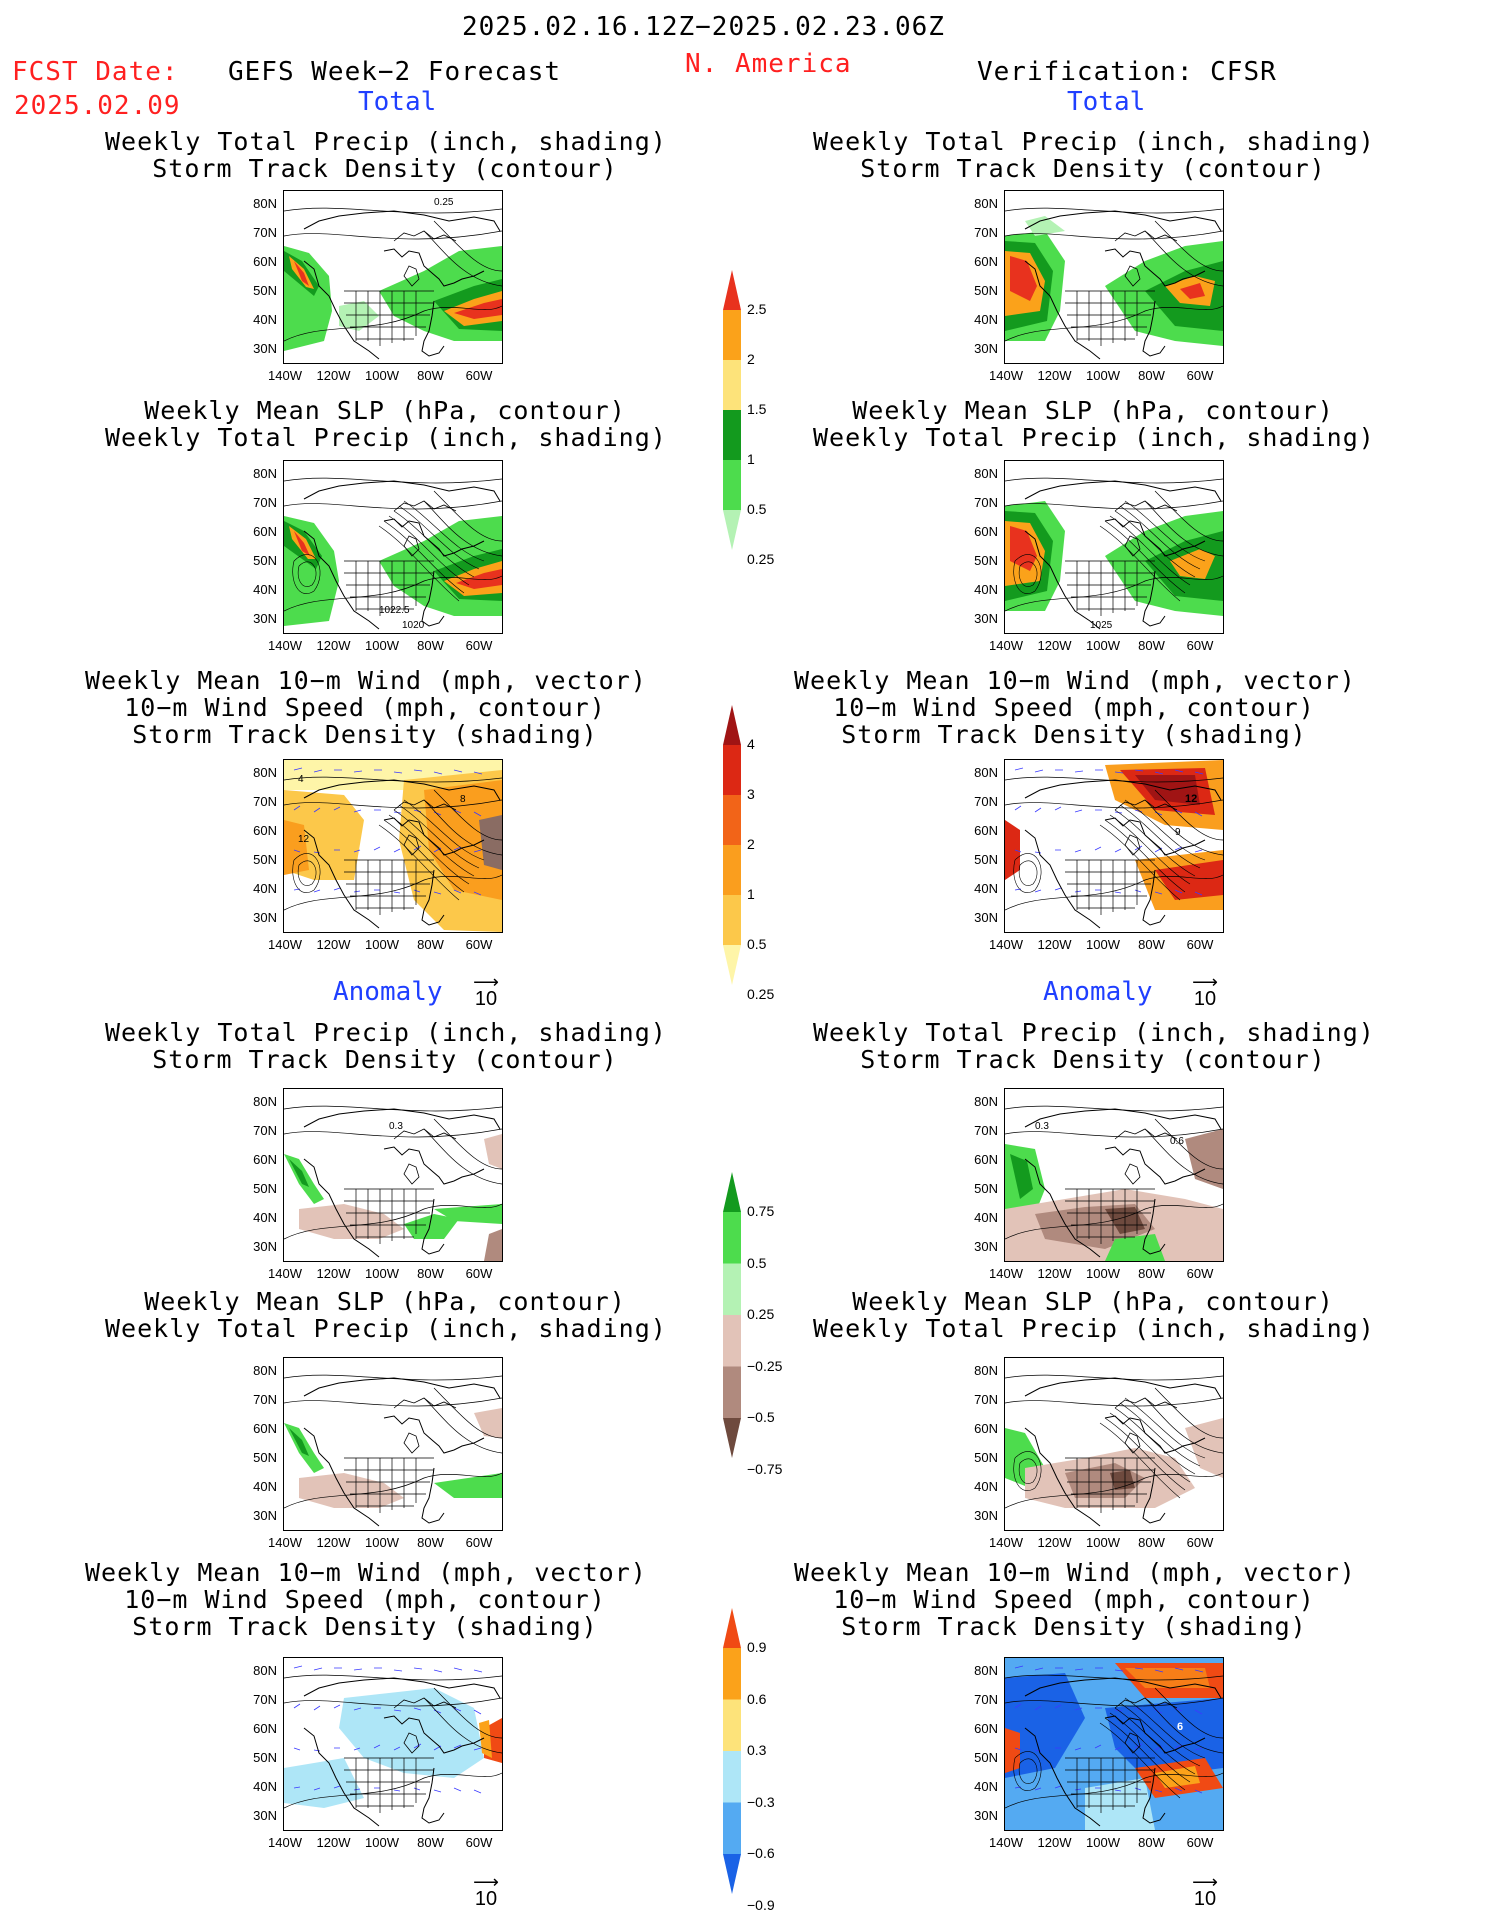 The height and width of the screenshot is (1925, 1487). What do you see at coordinates (1178, 832) in the screenshot?
I see `obs-wind-label-2: 9` at bounding box center [1178, 832].